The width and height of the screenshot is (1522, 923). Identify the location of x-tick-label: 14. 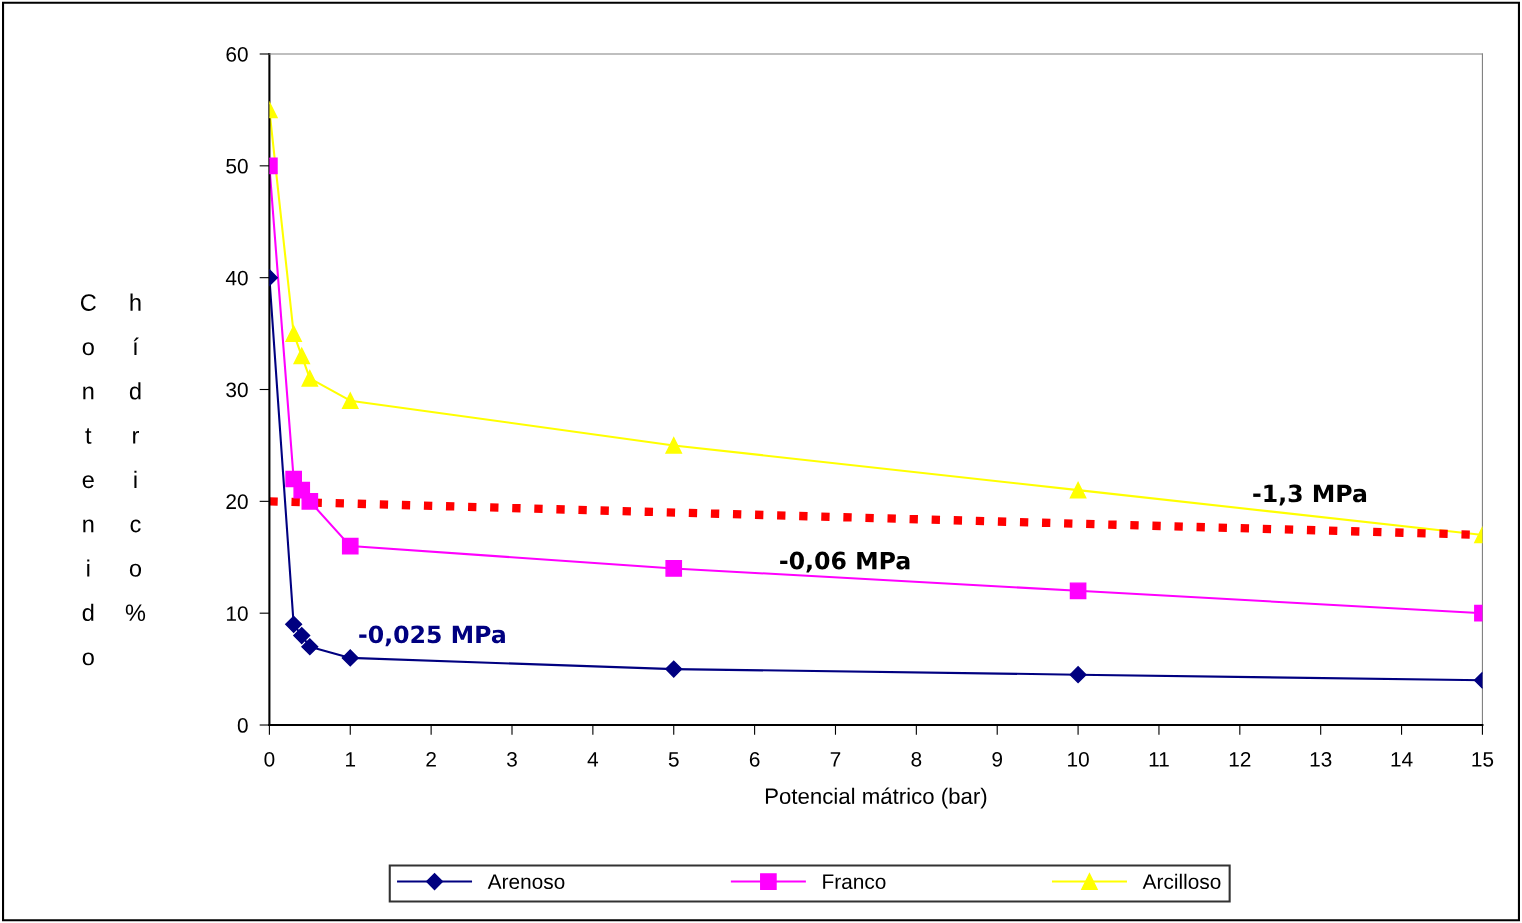
(1402, 759).